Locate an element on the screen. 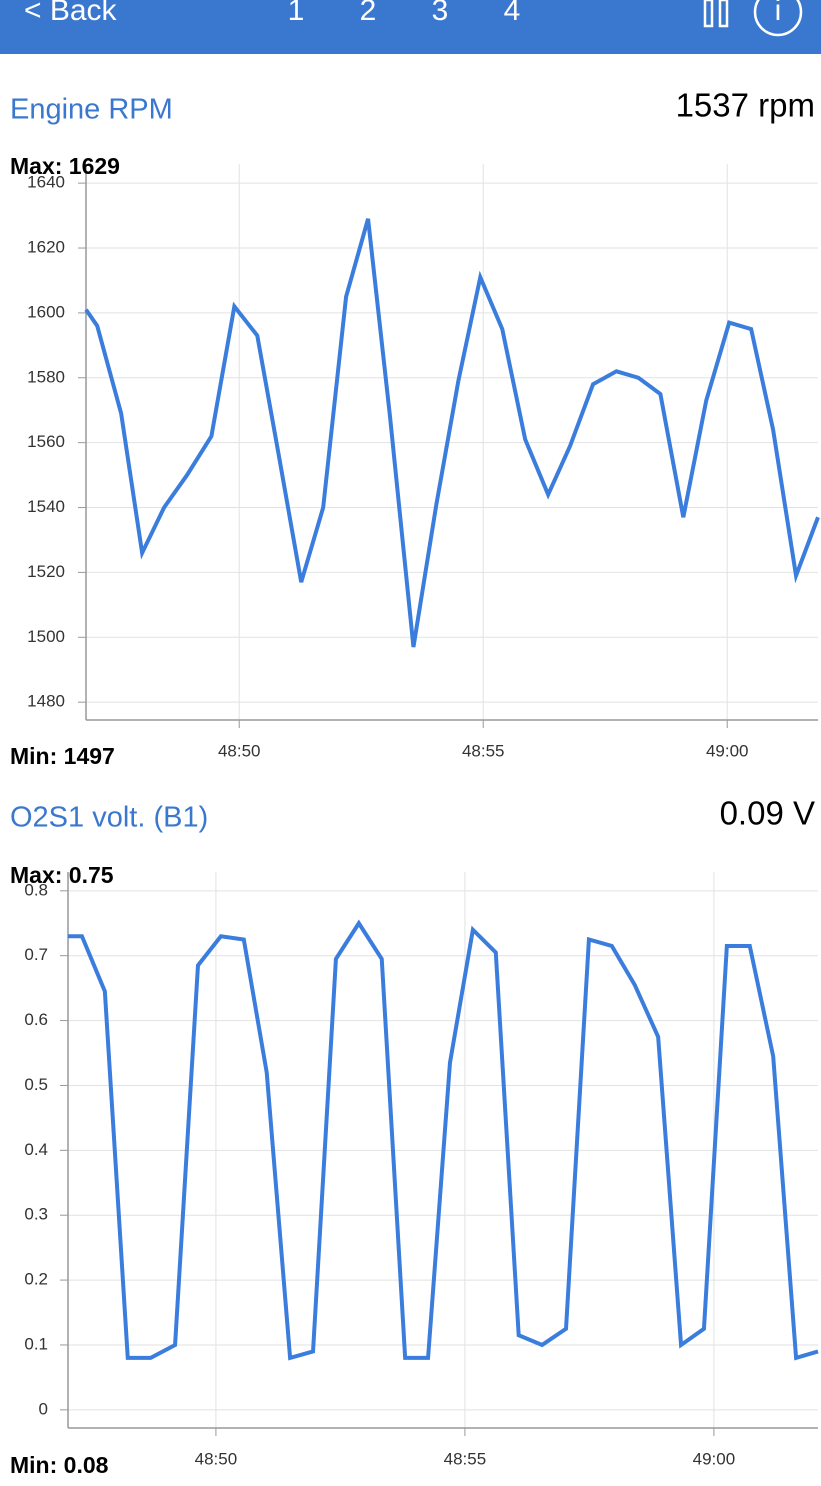 Image resolution: width=821 pixels, height=1486 pixels. tab: 4 is located at coordinates (512, 13).